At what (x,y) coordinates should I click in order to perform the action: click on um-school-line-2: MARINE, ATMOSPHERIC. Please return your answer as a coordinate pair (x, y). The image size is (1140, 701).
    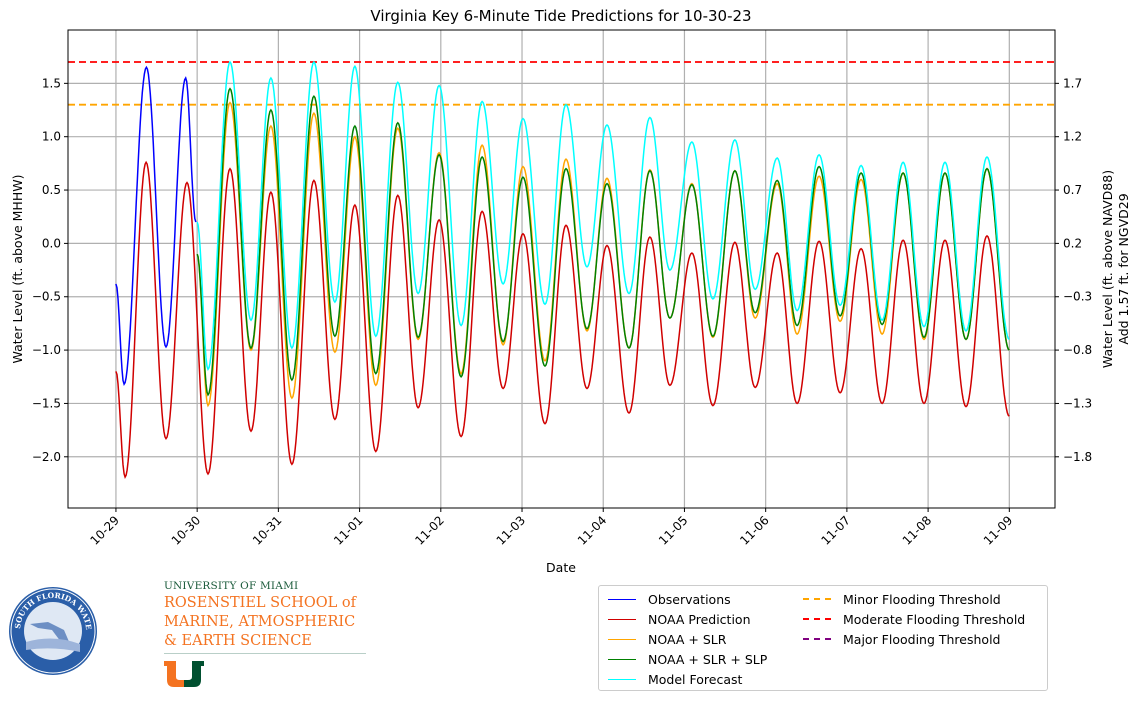
    Looking at the image, I should click on (260, 622).